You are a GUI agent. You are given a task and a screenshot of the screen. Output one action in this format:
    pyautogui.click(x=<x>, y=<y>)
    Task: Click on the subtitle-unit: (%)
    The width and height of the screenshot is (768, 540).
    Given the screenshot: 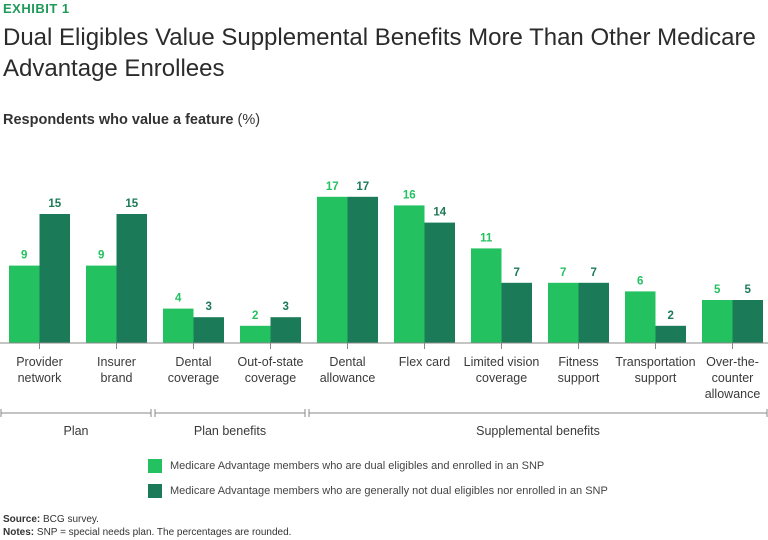 What is the action you would take?
    pyautogui.click(x=249, y=120)
    